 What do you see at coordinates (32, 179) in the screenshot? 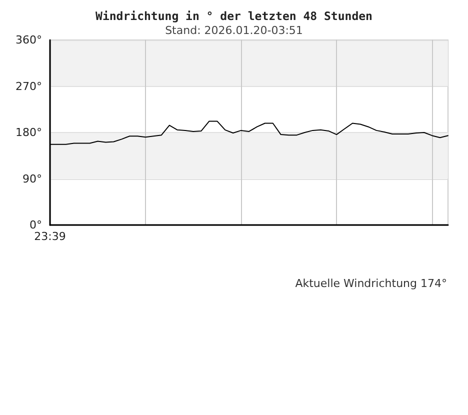
I see `y-tick-label: 90°` at bounding box center [32, 179].